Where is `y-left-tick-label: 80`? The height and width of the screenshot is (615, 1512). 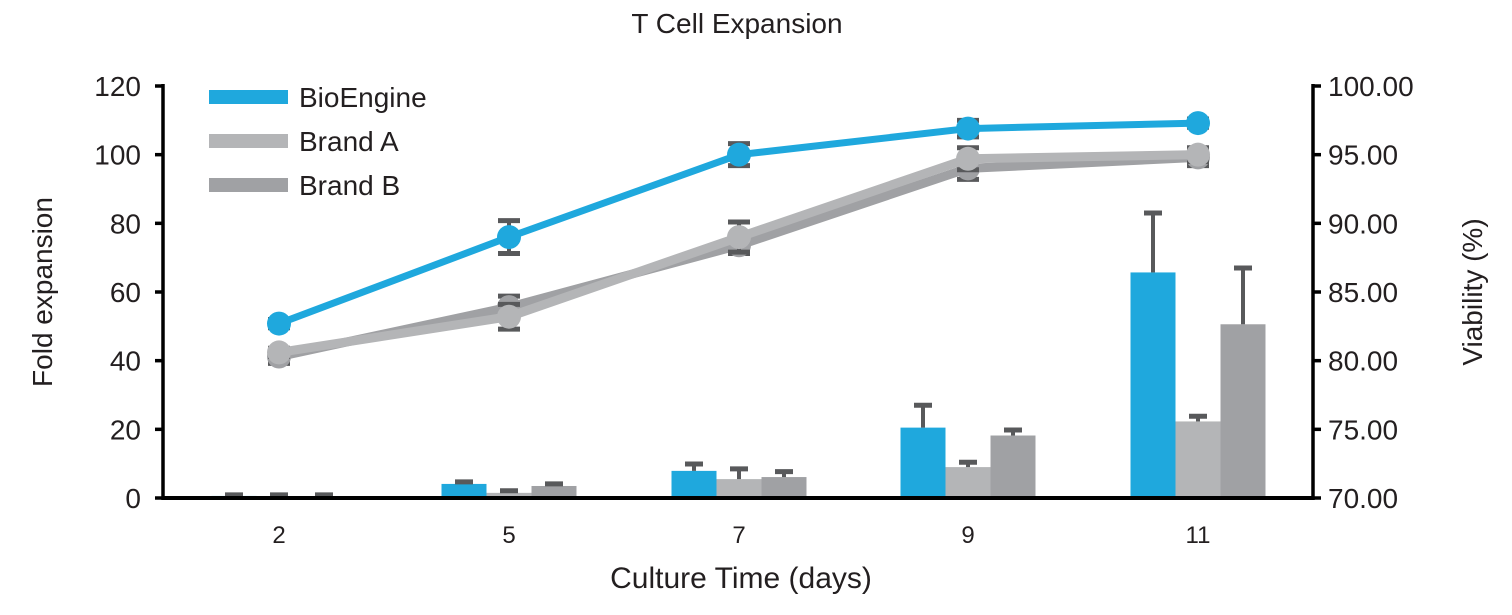 y-left-tick-label: 80 is located at coordinates (125, 223).